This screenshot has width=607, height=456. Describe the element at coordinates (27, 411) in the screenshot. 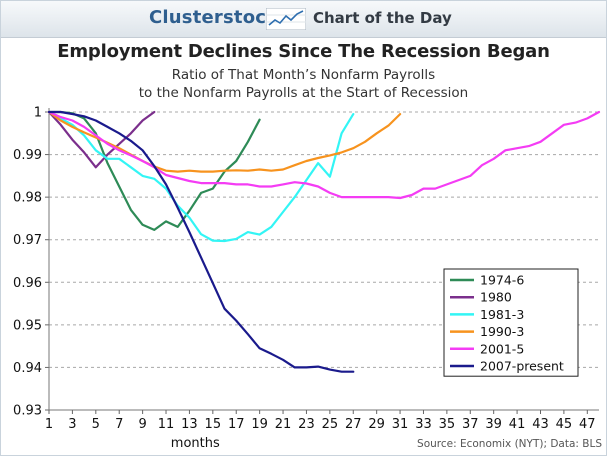

I see `y-tick-label: 0.93` at that location.